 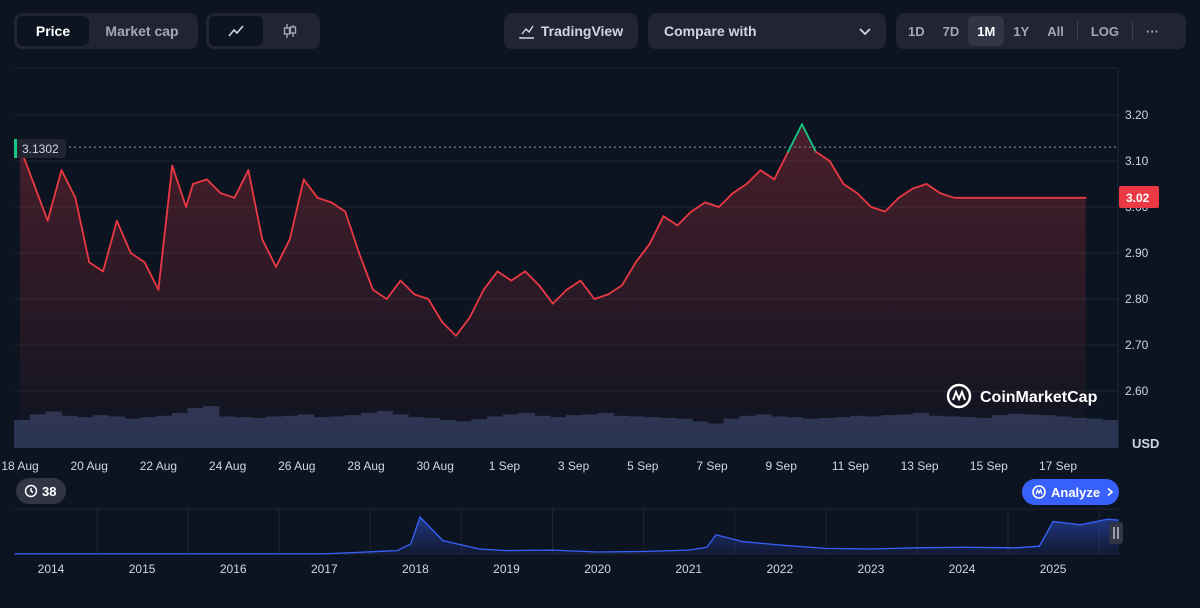 What do you see at coordinates (779, 569) in the screenshot?
I see `overview-x-tick-label: 2022` at bounding box center [779, 569].